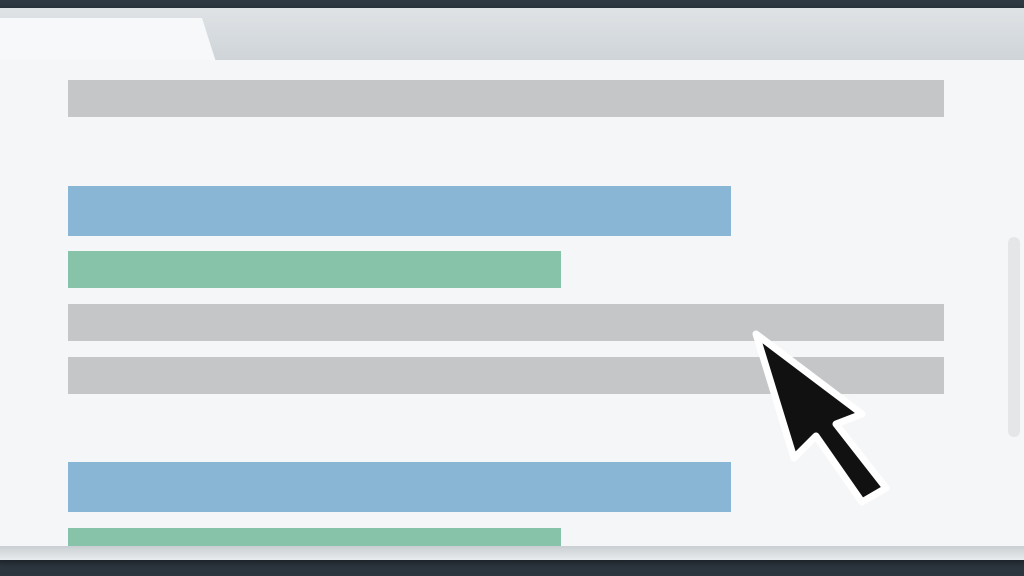 The image size is (1024, 576). I want to click on mouse-pointer-icon, so click(821, 418).